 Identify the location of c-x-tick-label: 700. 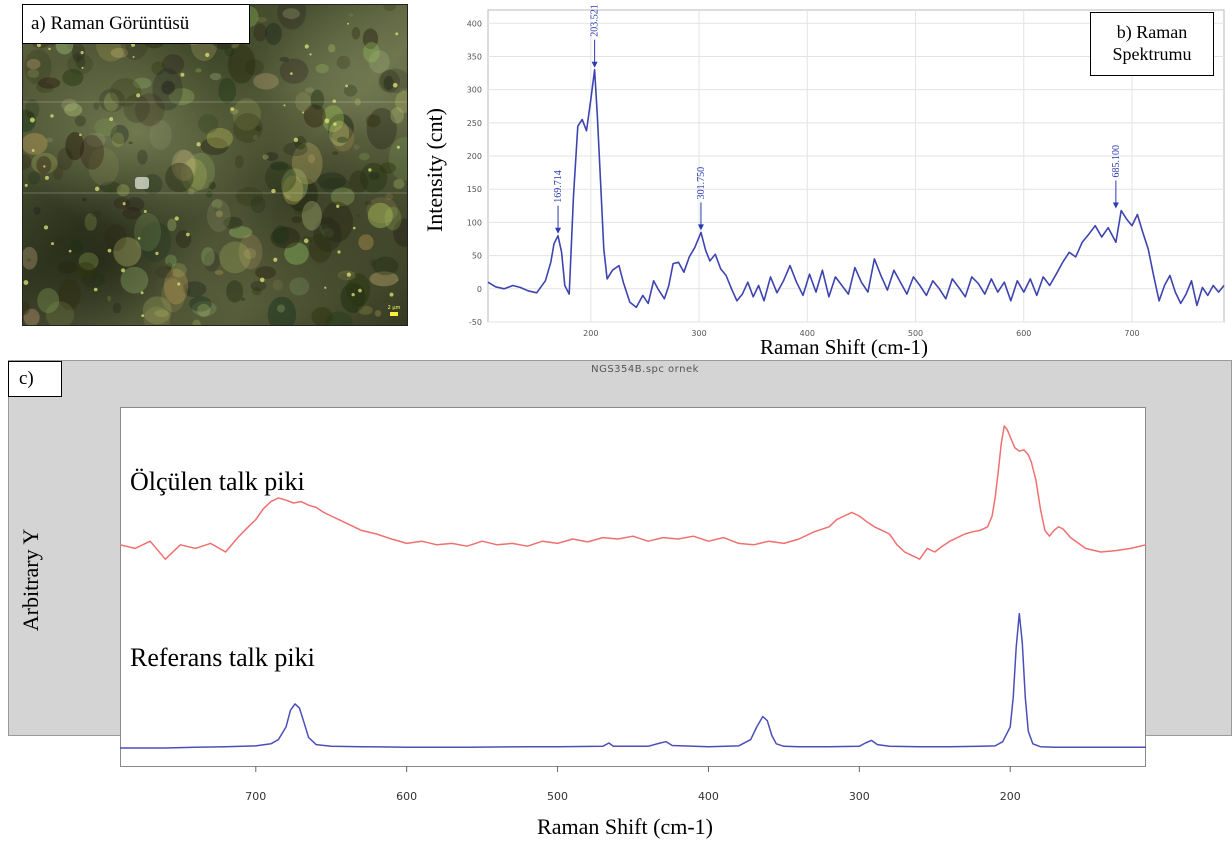
(255, 796).